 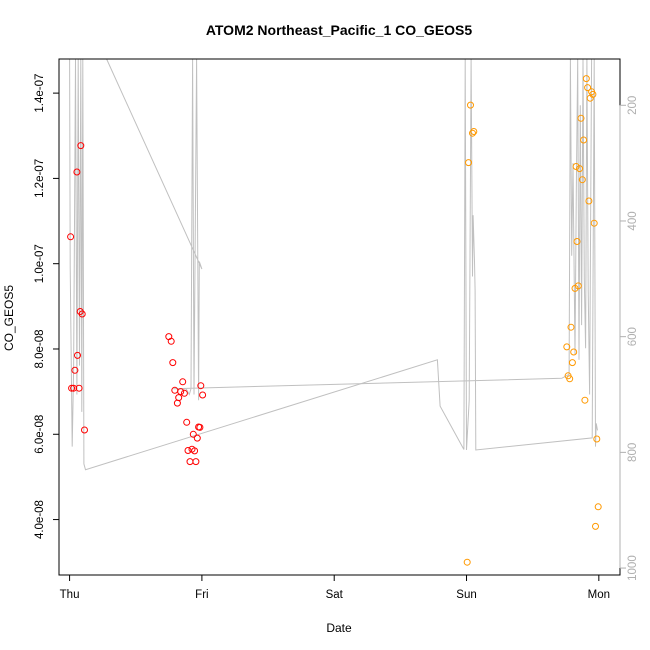 What do you see at coordinates (40, 93) in the screenshot?
I see `y-tick-label: 1.4e-07` at bounding box center [40, 93].